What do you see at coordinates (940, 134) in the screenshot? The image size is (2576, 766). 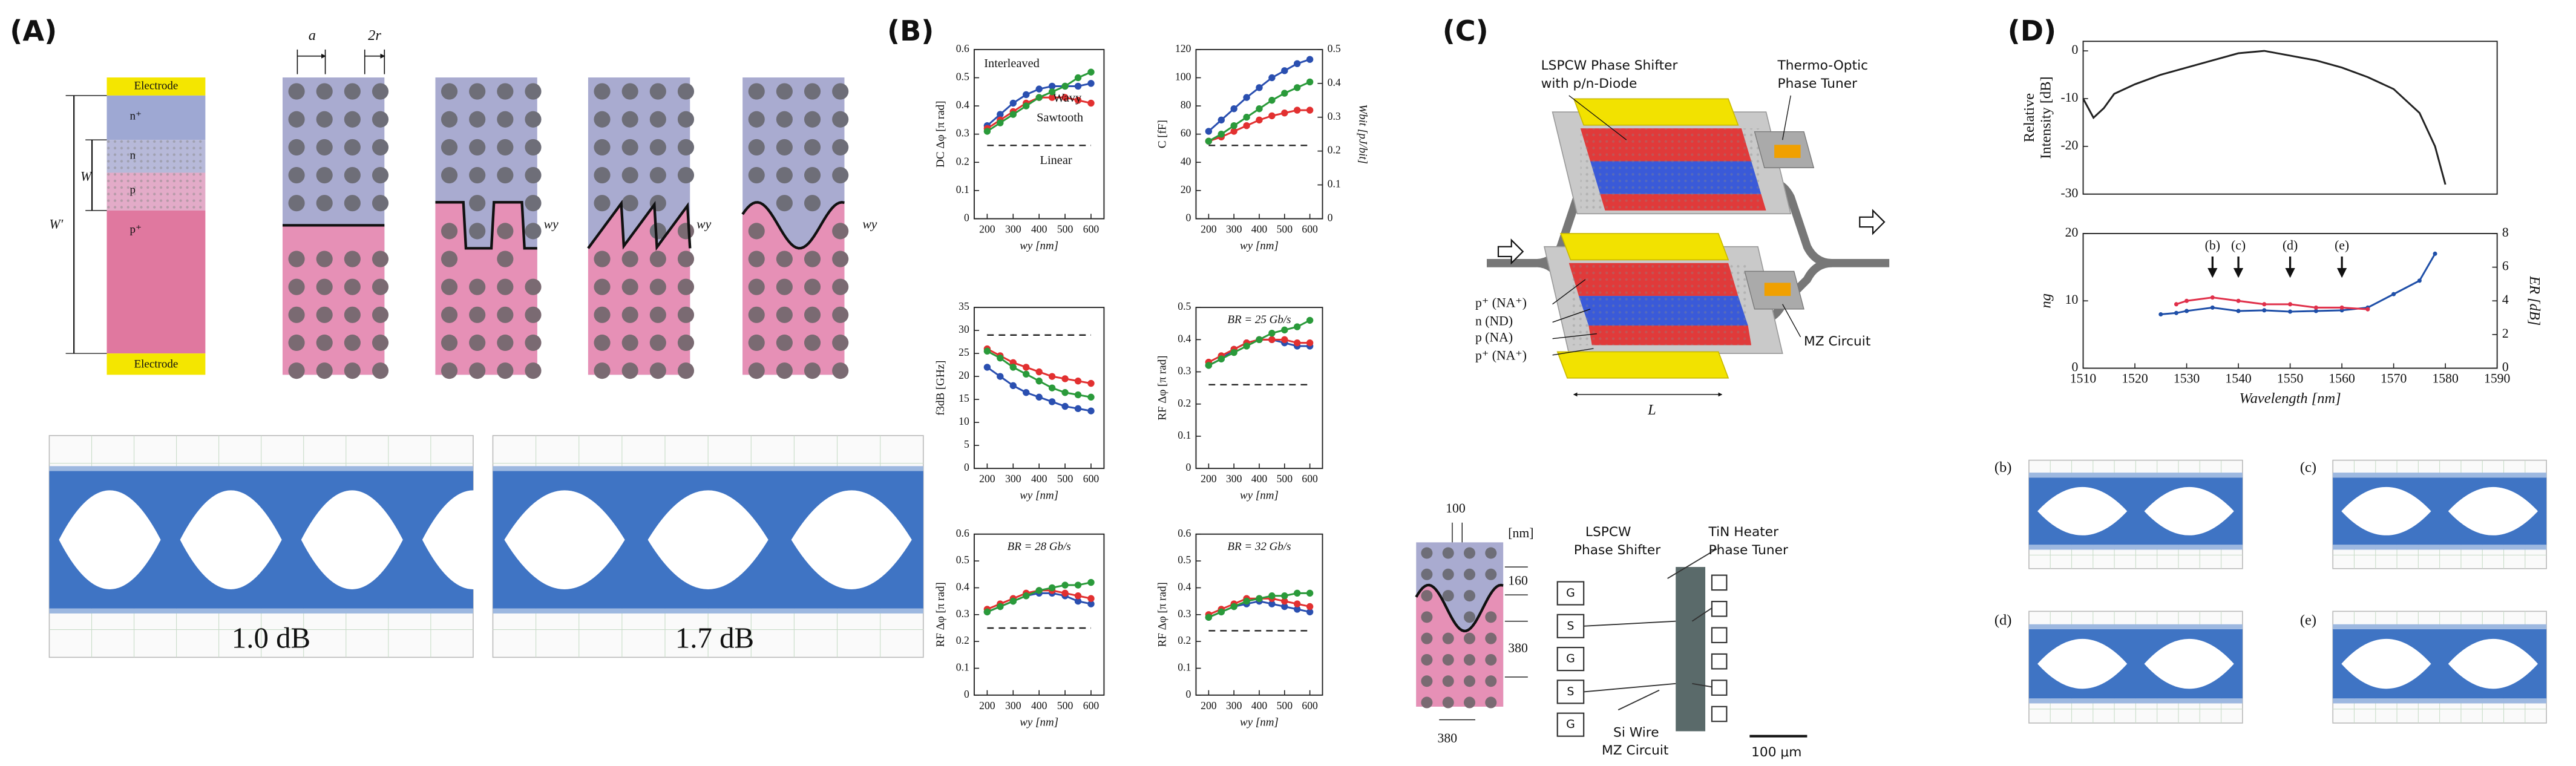 I see `y-axis-label: DC Δφ [π rad]` at bounding box center [940, 134].